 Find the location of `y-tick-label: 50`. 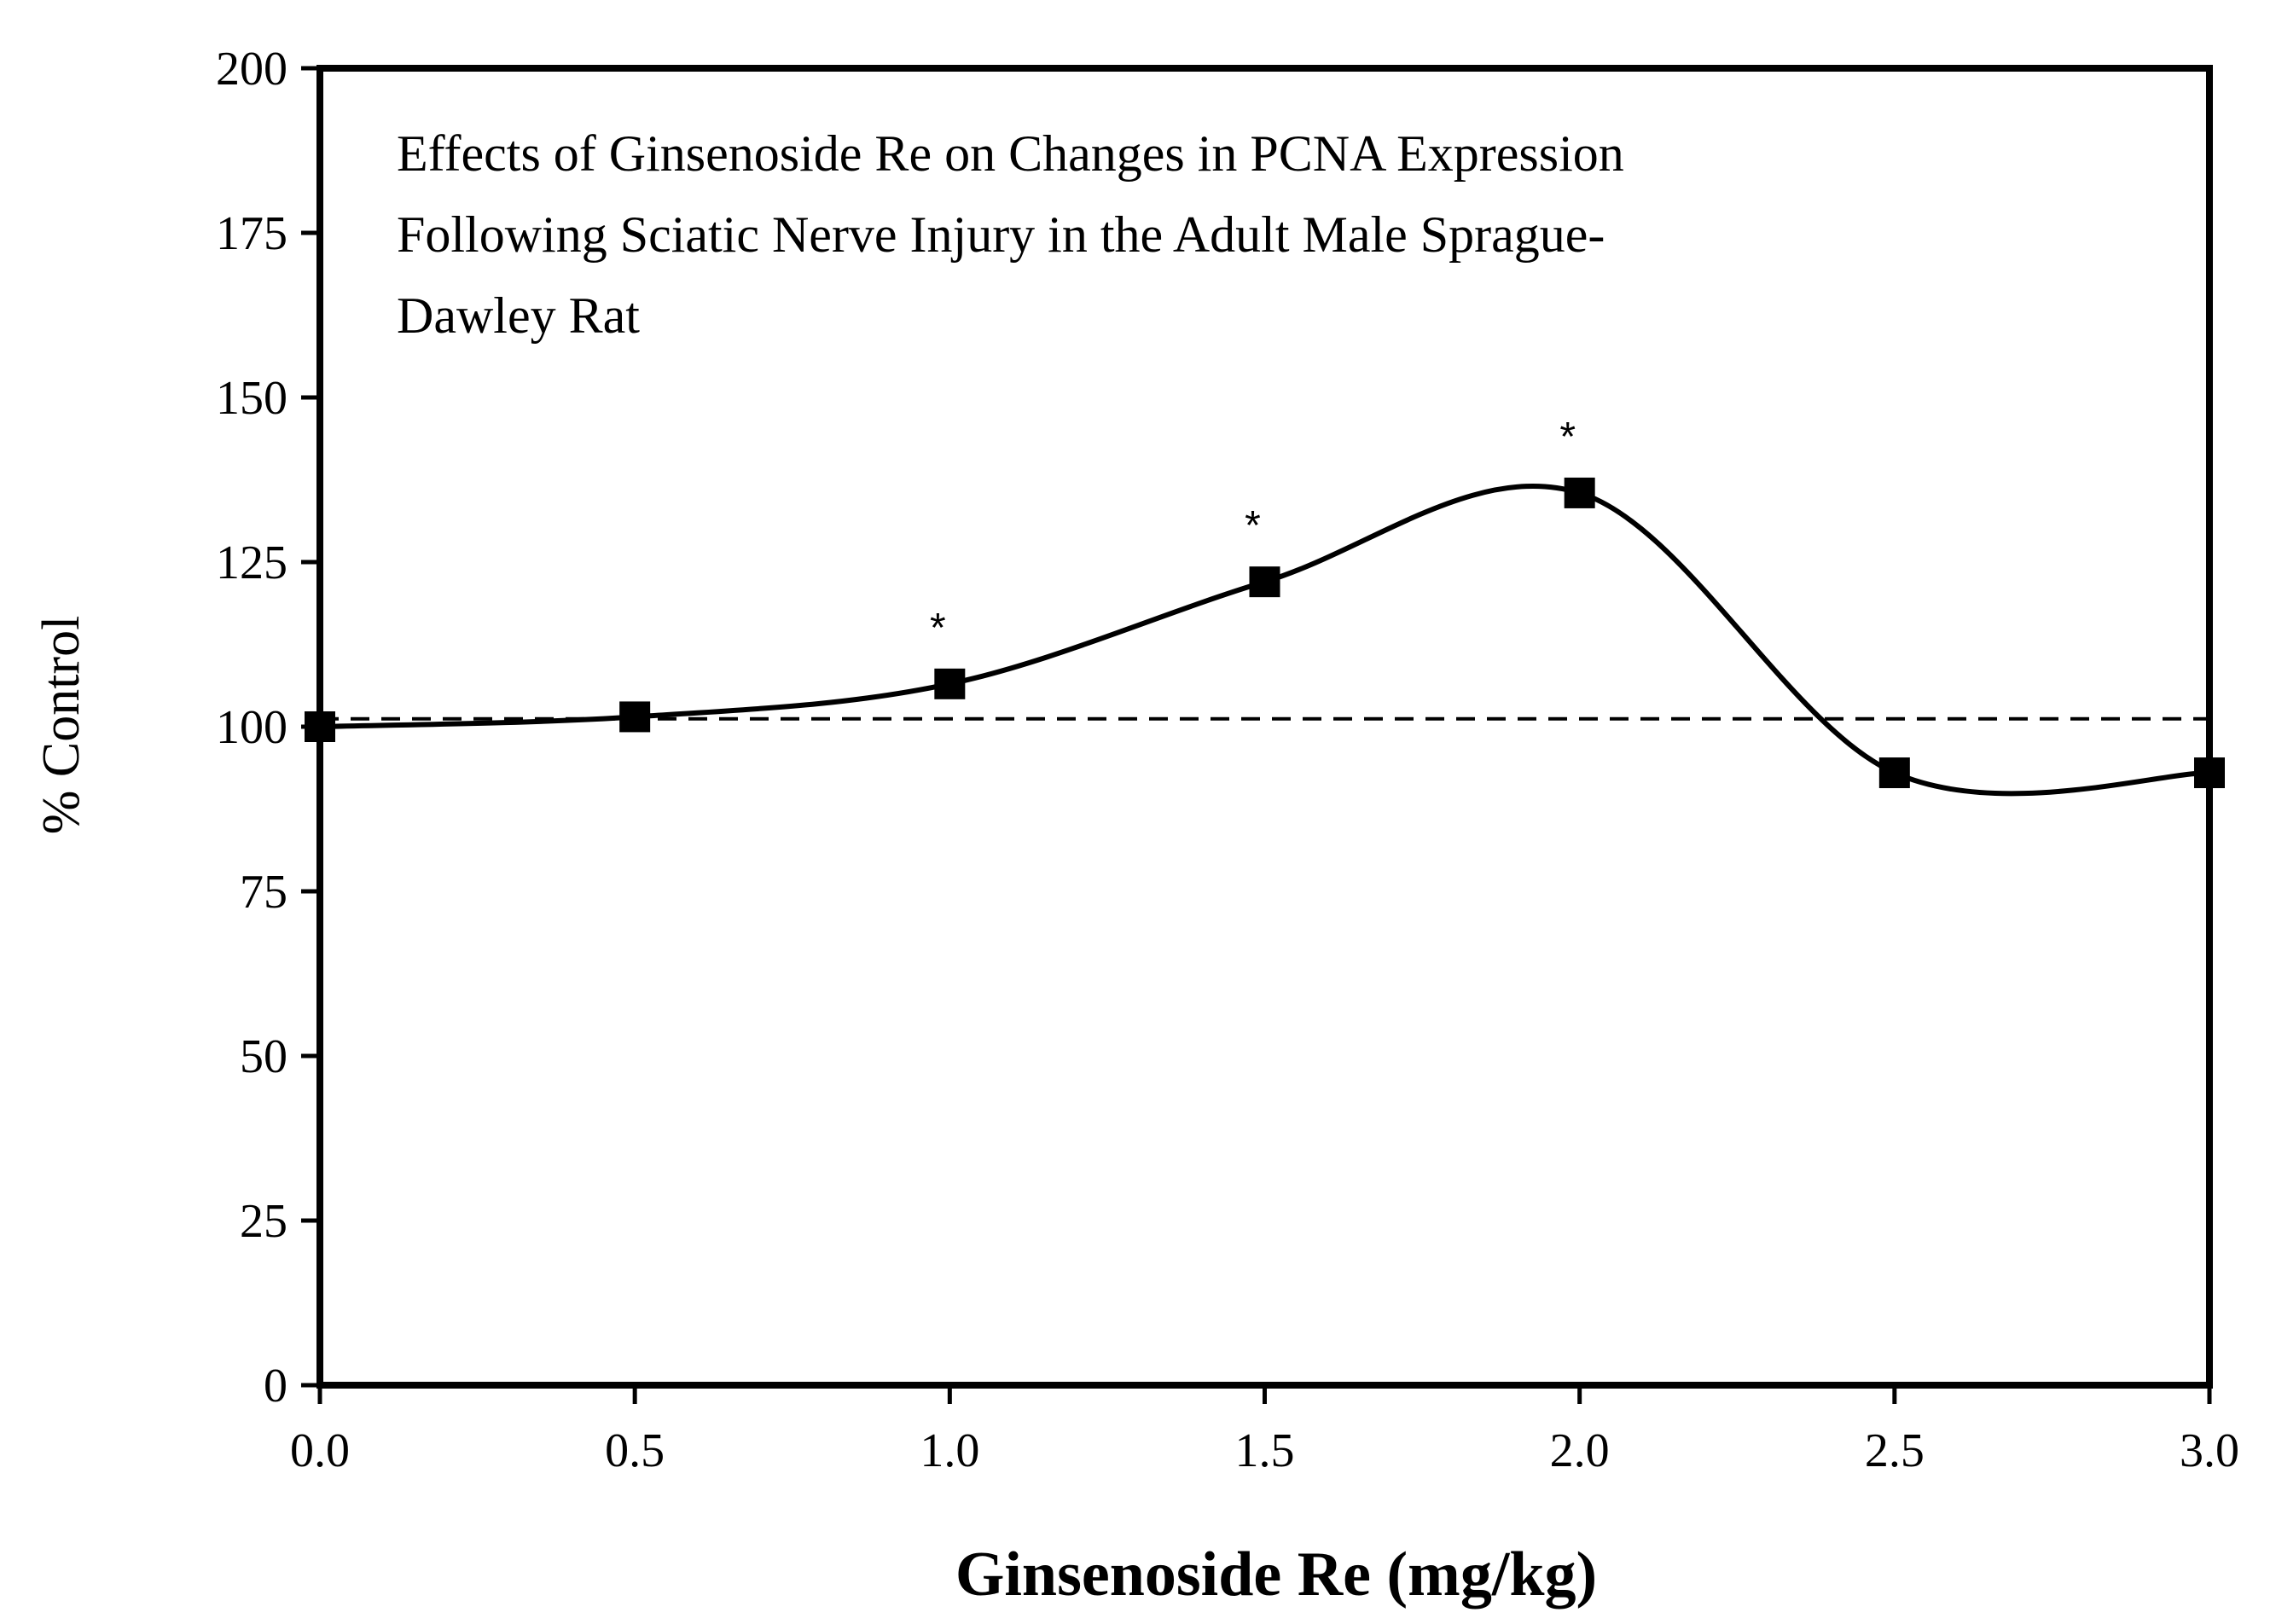

y-tick-label: 50 is located at coordinates (263, 1056).